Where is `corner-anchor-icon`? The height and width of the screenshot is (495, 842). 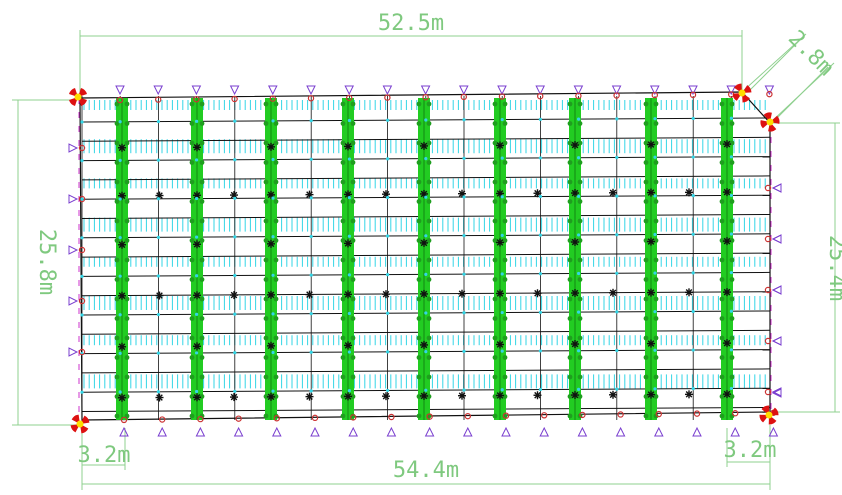 corner-anchor-icon is located at coordinates (742, 93).